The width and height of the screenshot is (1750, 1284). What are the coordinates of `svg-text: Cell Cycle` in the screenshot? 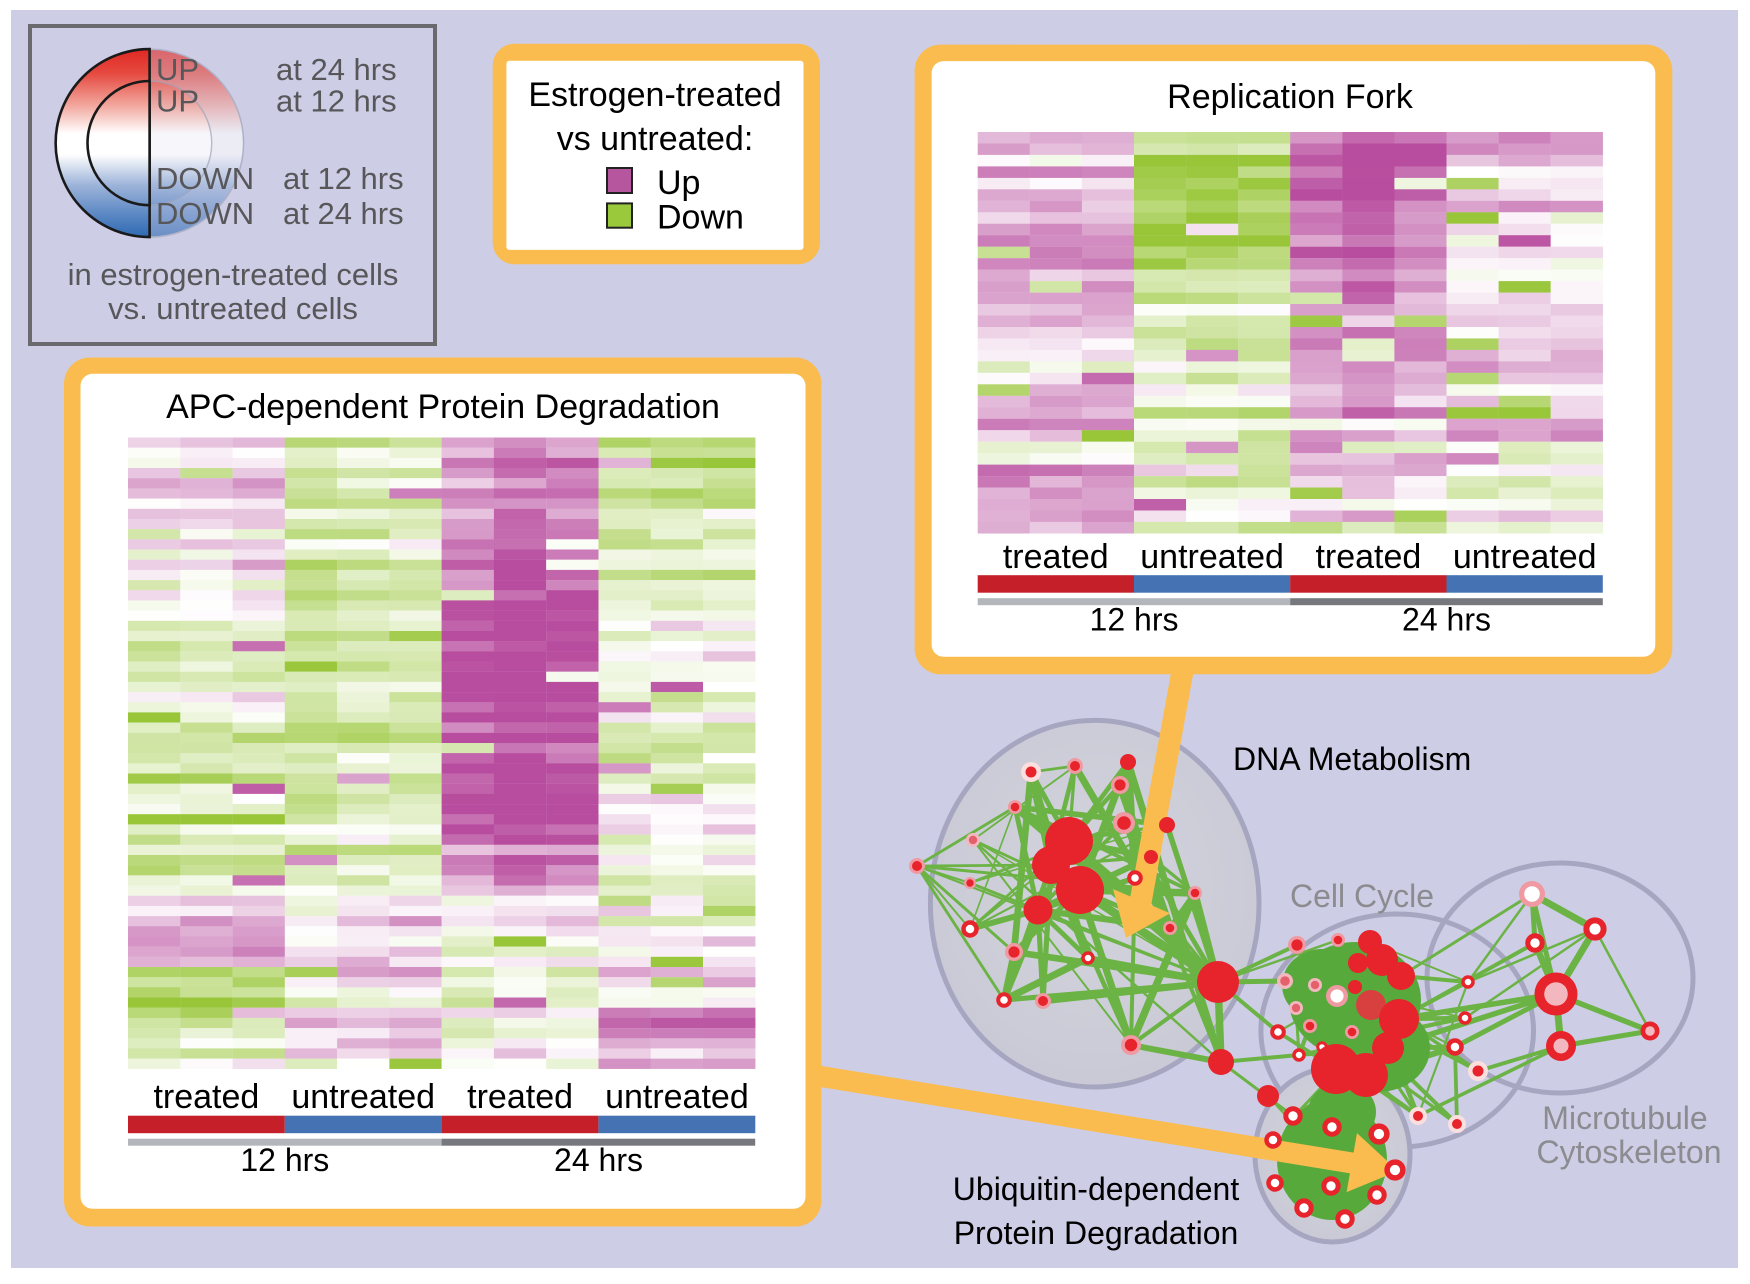 It's located at (1362, 896).